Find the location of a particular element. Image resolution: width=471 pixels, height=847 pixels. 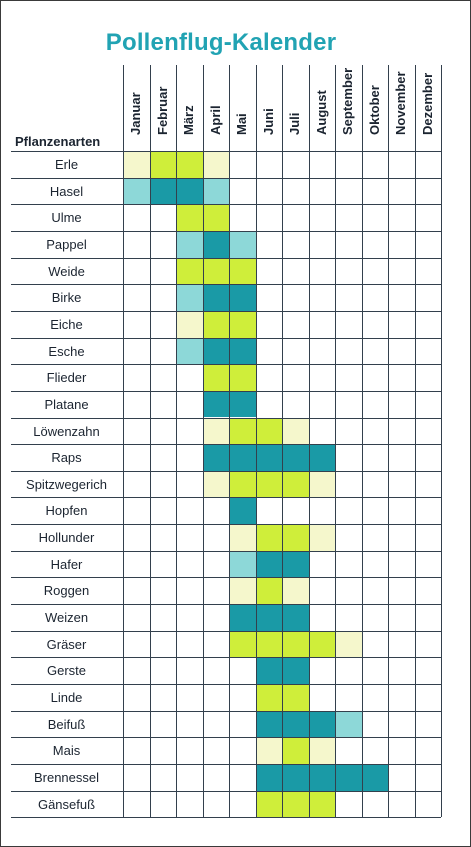

month-label: Oktober is located at coordinates (374, 110).